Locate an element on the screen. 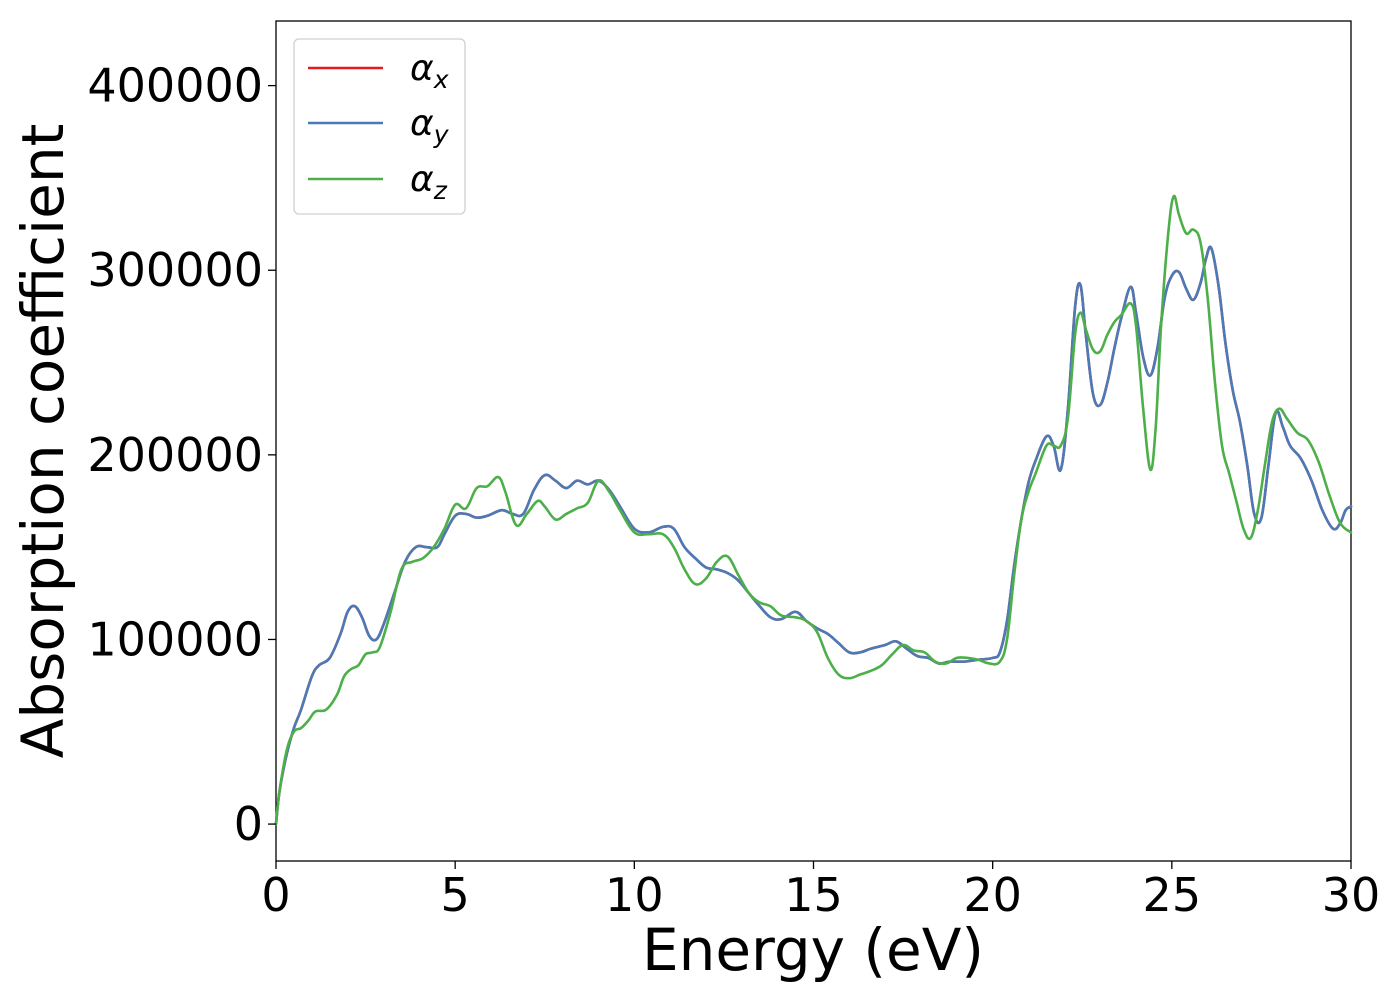  x-tick-label: 15 is located at coordinates (813, 895).